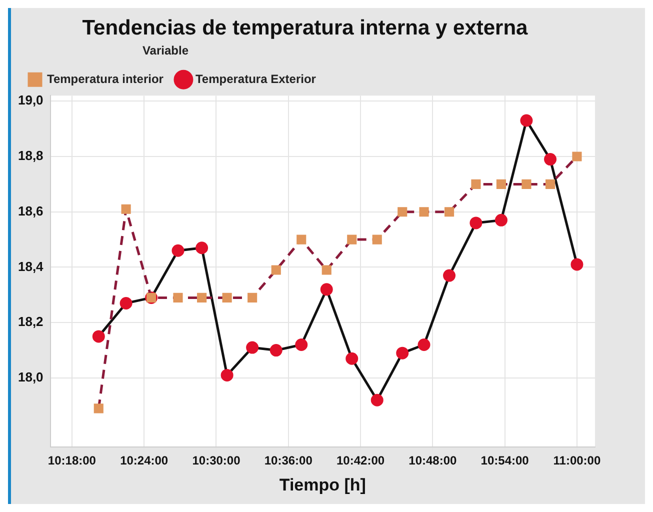 Image resolution: width=653 pixels, height=512 pixels. Describe the element at coordinates (105, 79) in the screenshot. I see `legend-label: Temperatura interior` at that location.